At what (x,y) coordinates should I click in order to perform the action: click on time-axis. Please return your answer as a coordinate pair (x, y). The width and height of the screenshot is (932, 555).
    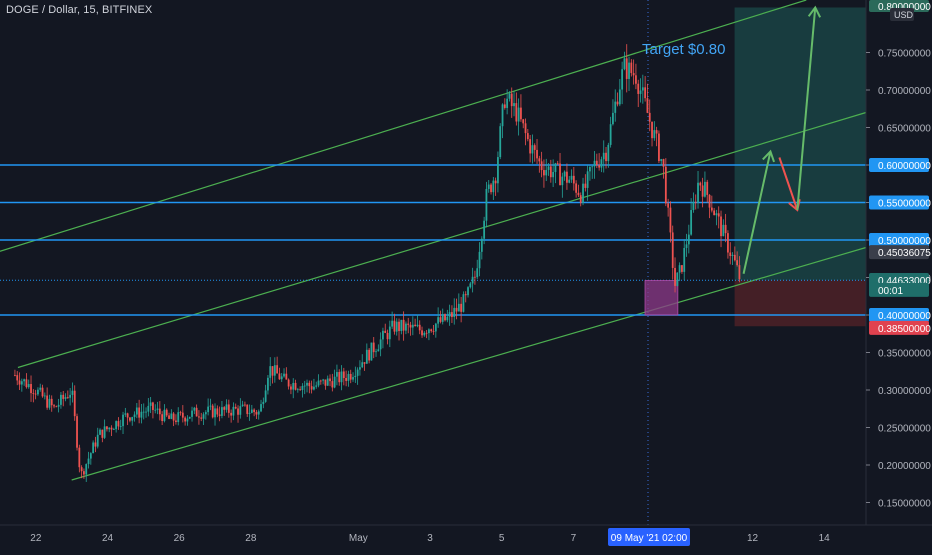
    Looking at the image, I should click on (466, 537).